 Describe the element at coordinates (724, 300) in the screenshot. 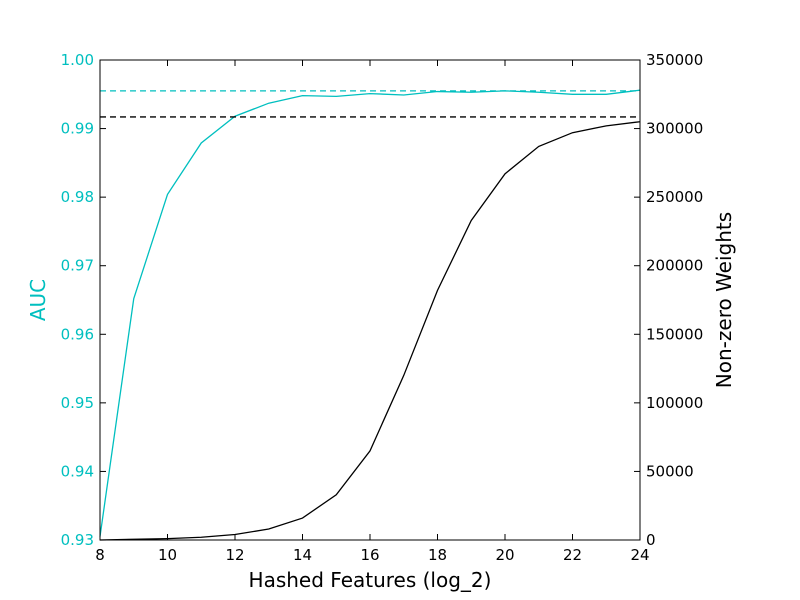

I see `y-axis-label-right: Non-zero Weights` at that location.